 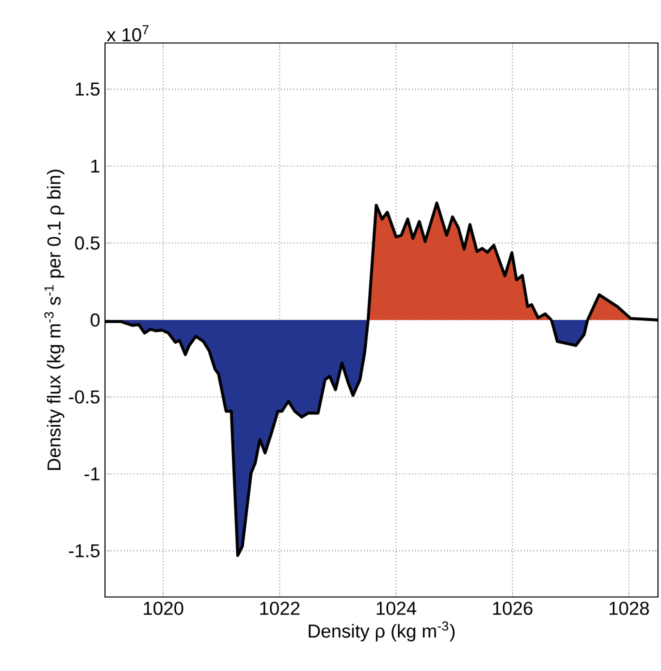 I want to click on y-axis-title: Density flux (kg m$^{-3}$ s$^{-1}$ per 0.1 ρ bin), so click(x=54, y=320).